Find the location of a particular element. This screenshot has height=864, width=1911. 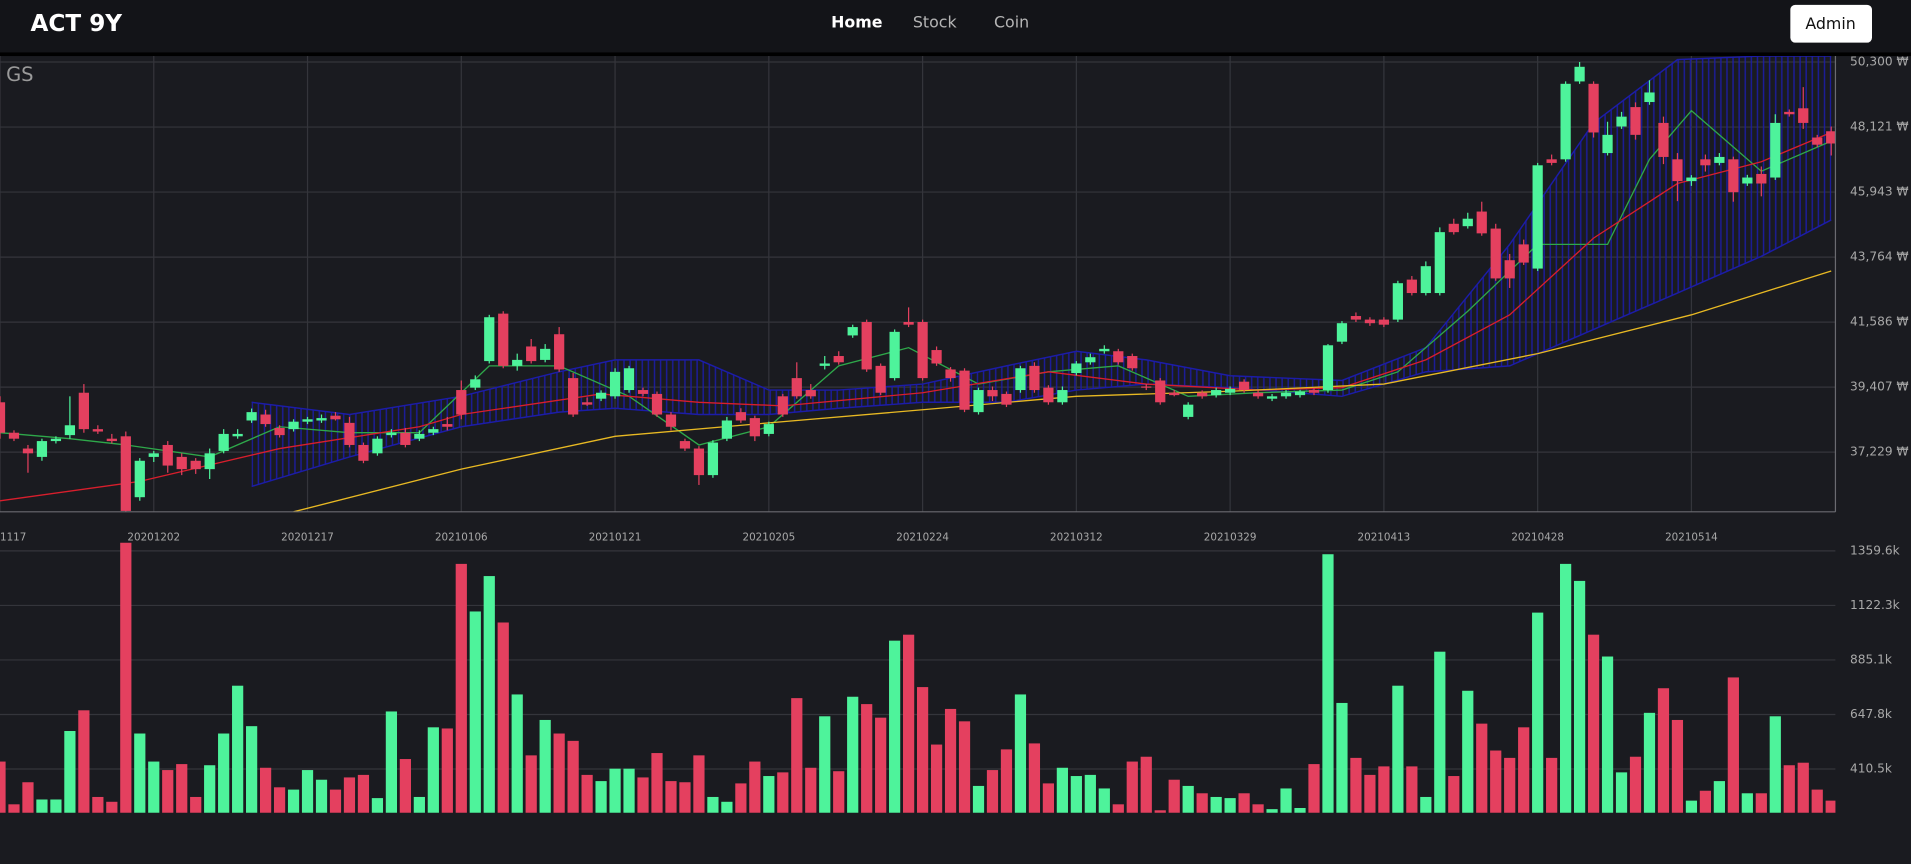

admin-button is located at coordinates (1831, 23).